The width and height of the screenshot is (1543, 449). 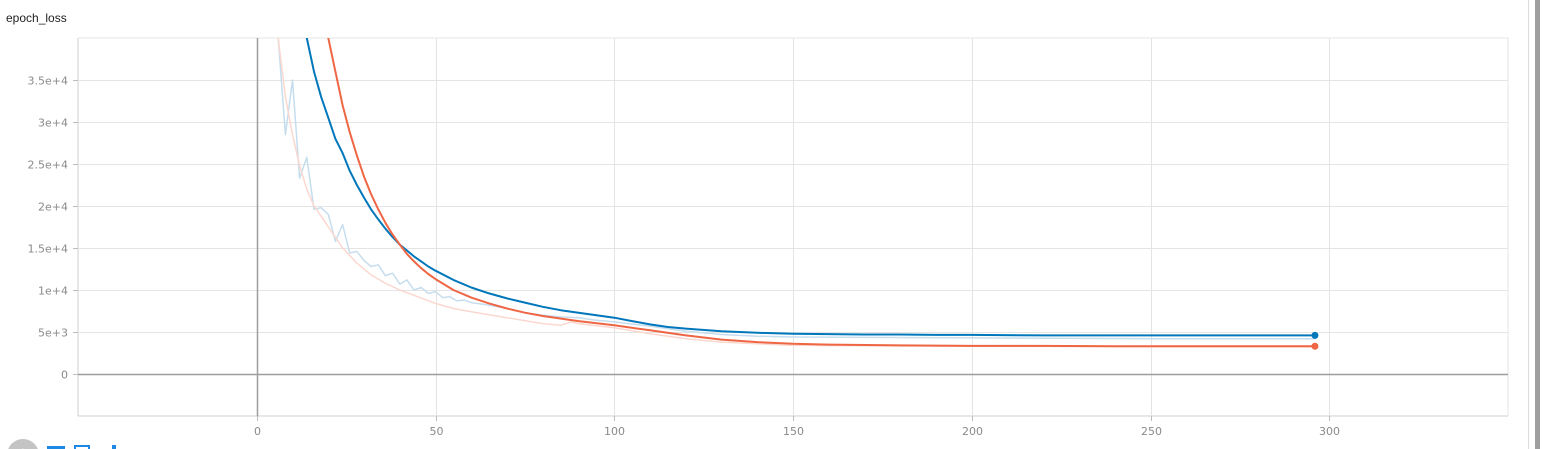 I want to click on y-tick-label: 0, so click(x=64, y=375).